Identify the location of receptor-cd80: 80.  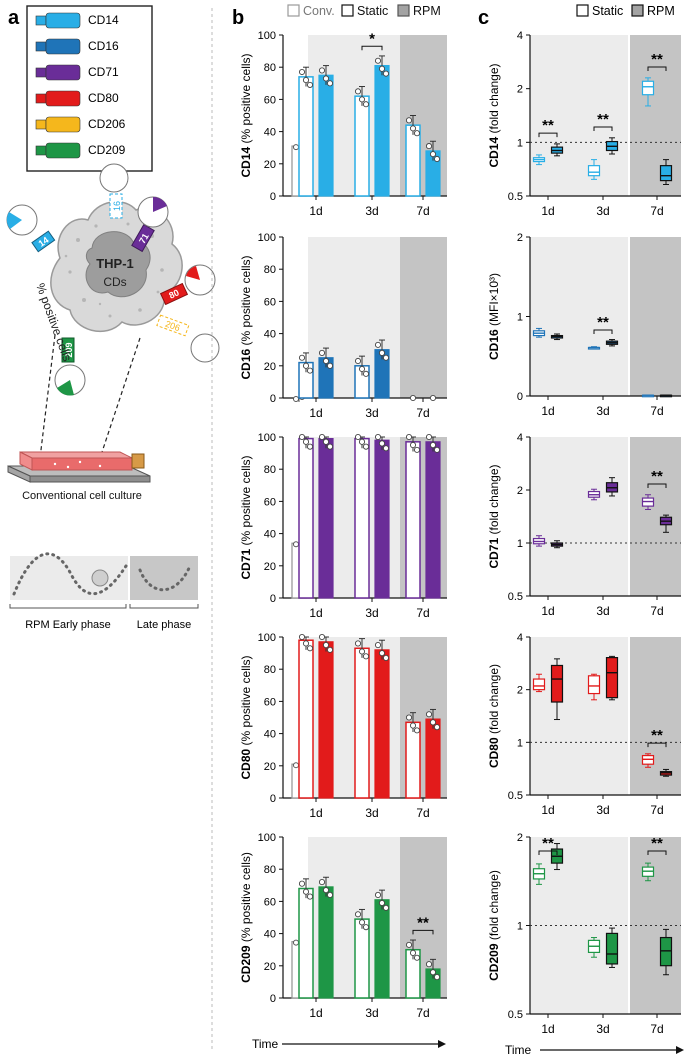
(187, 285).